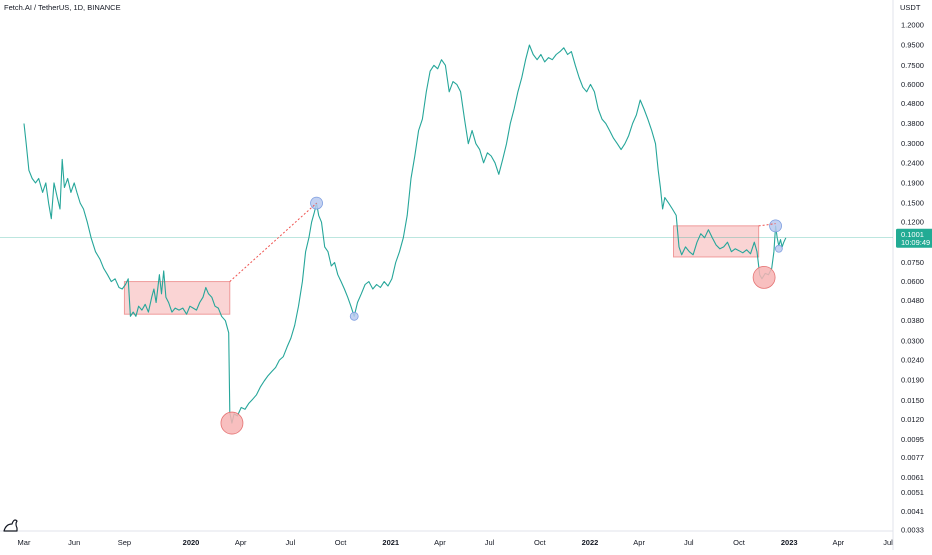  Describe the element at coordinates (912, 340) in the screenshot. I see `y-tick-label: 0.0300` at that location.